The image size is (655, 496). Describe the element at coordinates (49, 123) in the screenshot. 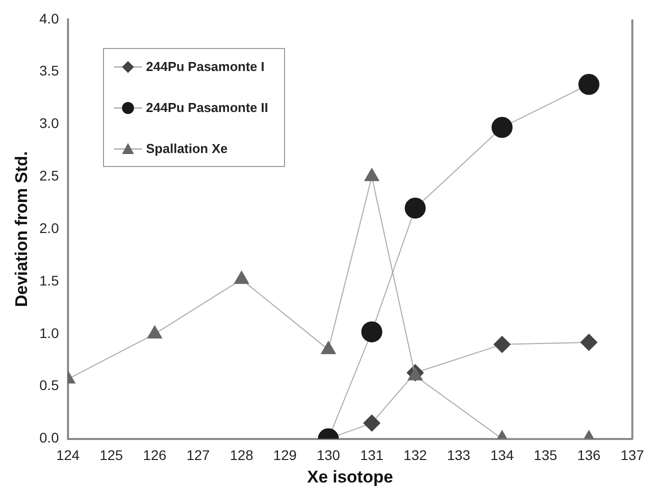

I see `y-tick-label: 3.0` at that location.